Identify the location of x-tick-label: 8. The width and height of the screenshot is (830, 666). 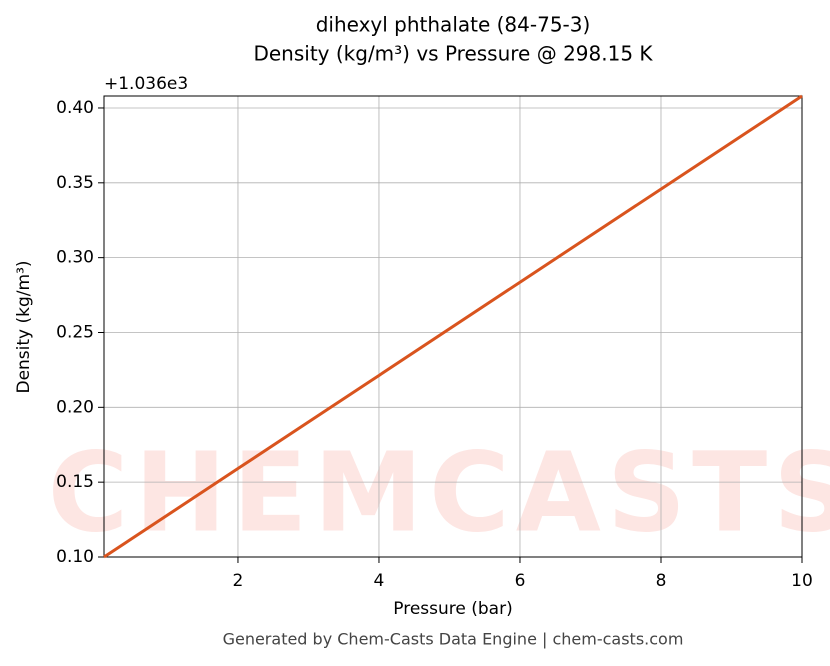
(661, 581).